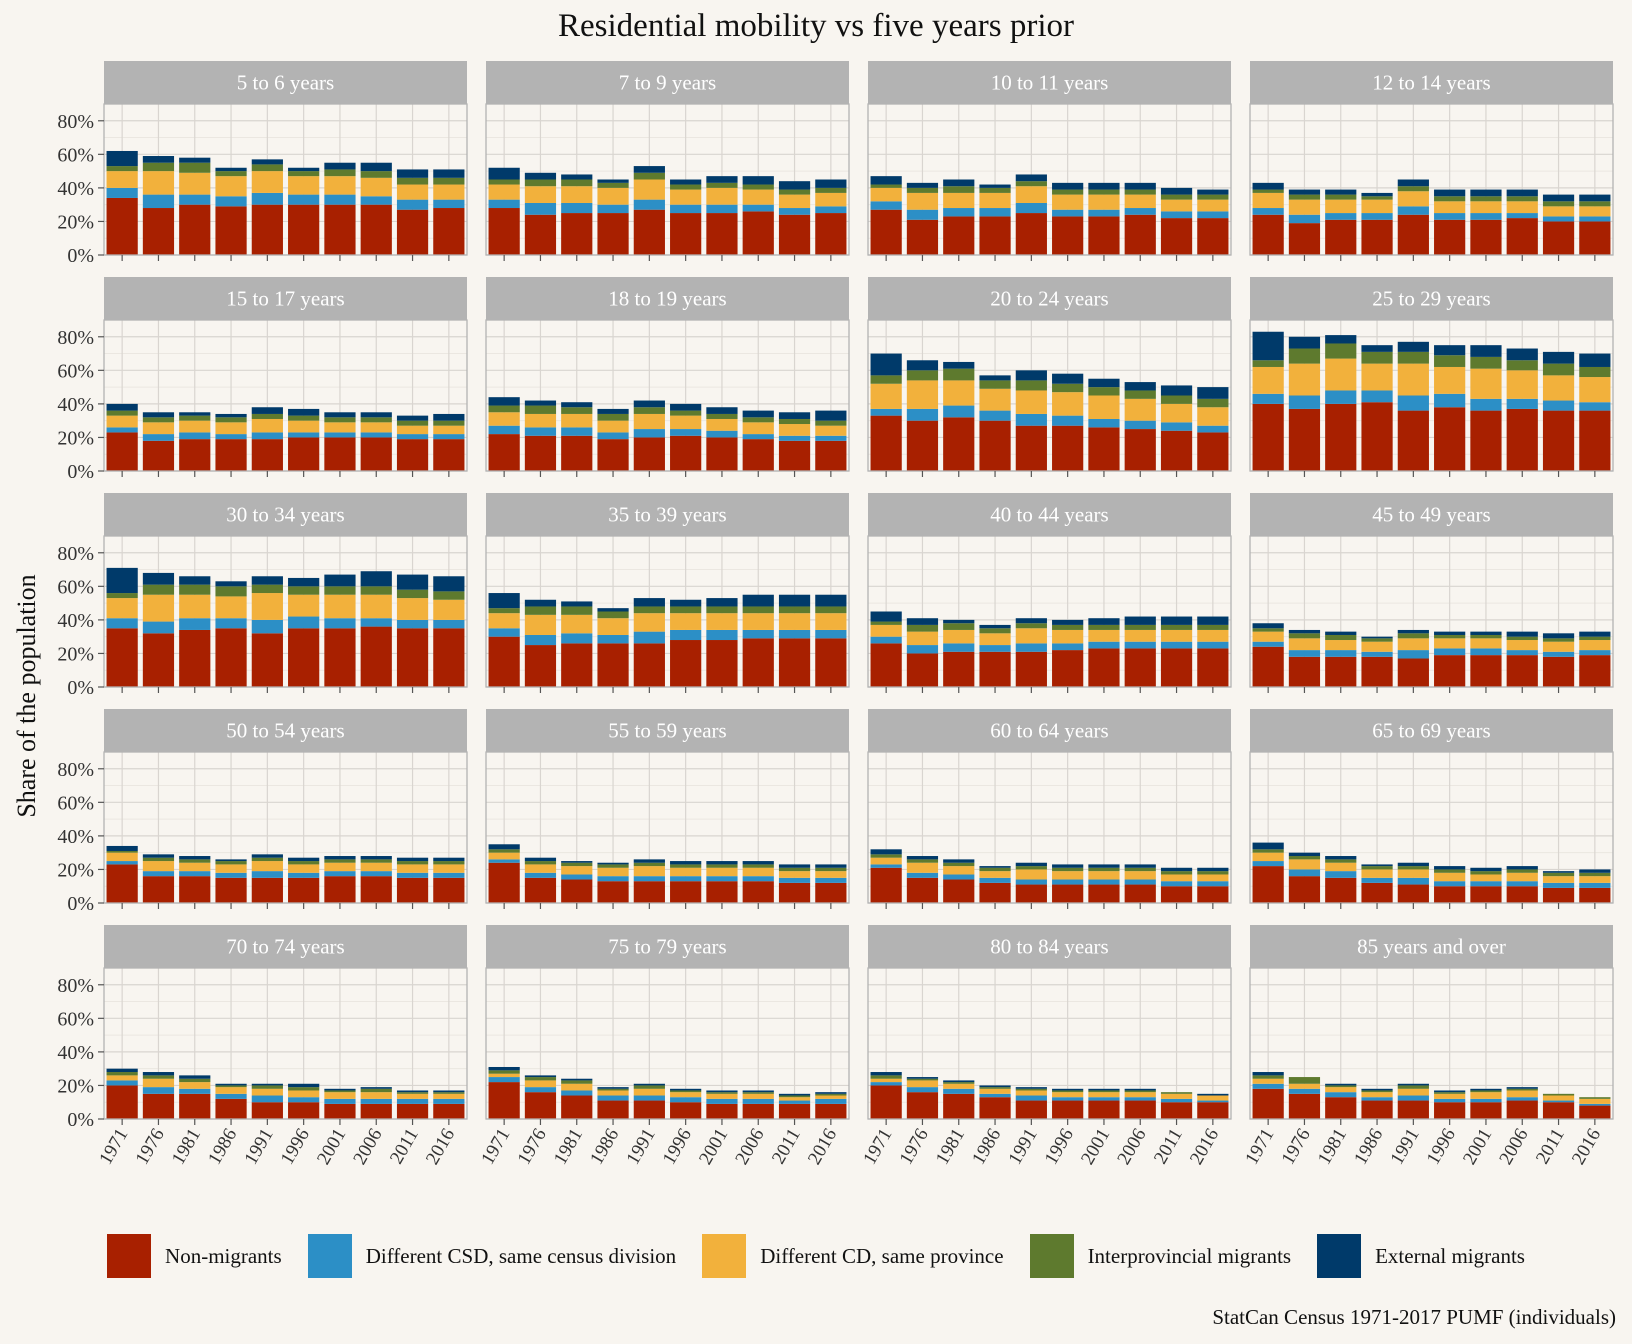 Image resolution: width=1632 pixels, height=1344 pixels. Describe the element at coordinates (495, 1146) in the screenshot. I see `x-tick-label: 1971` at that location.